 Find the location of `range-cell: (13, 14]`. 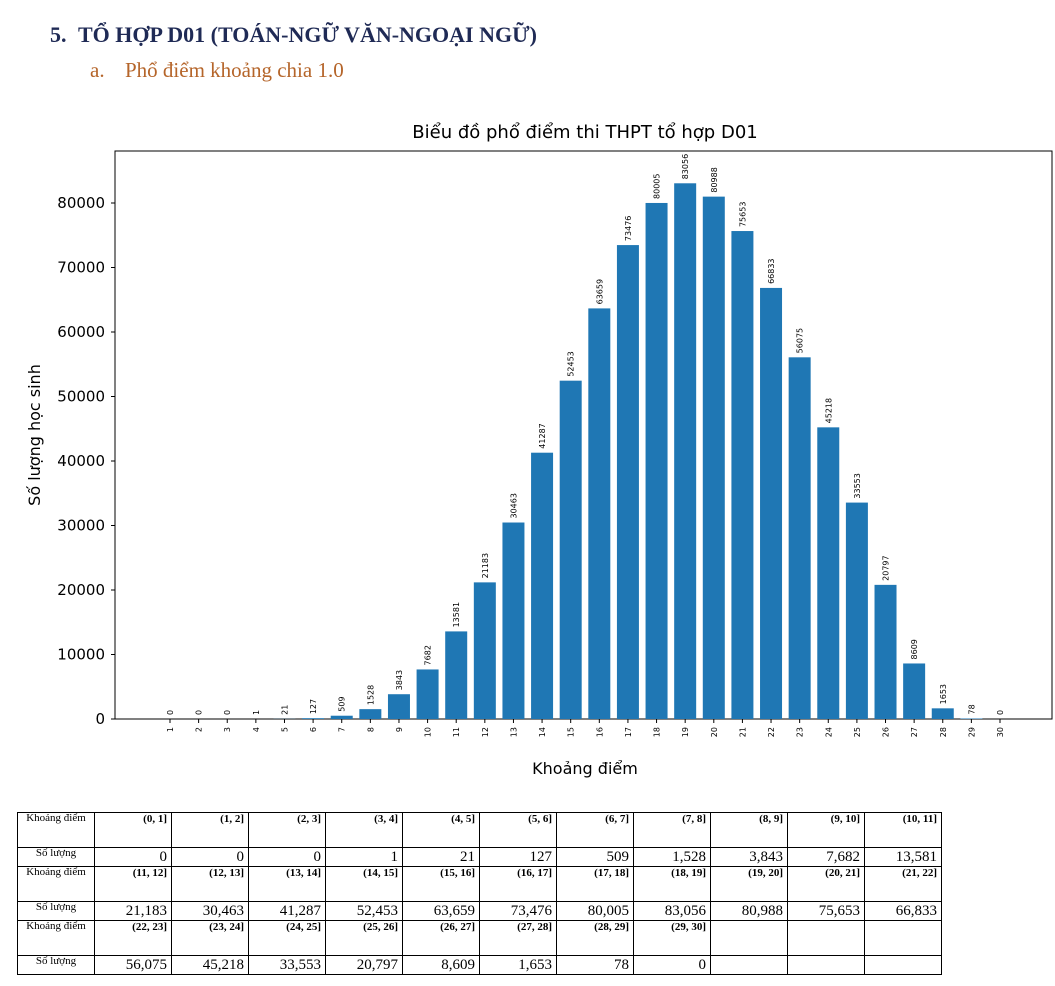

range-cell: (13, 14] is located at coordinates (287, 884).